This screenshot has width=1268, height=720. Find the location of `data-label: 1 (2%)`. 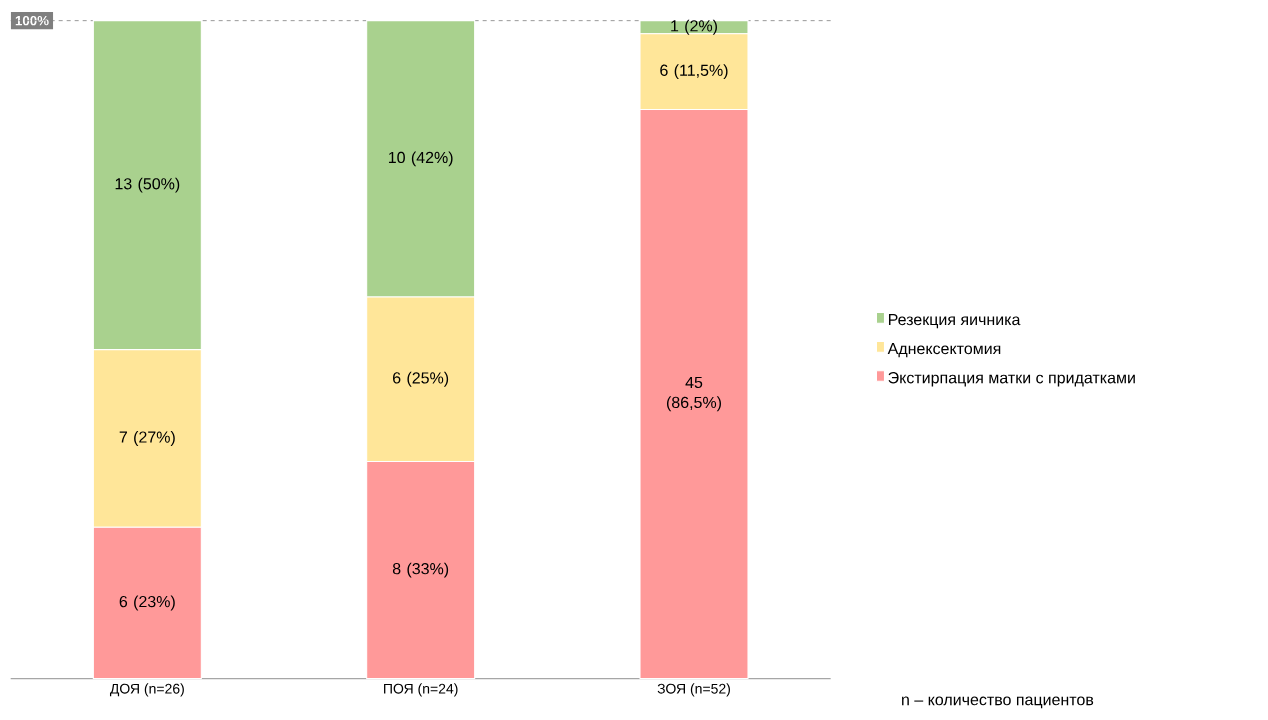

data-label: 1 (2%) is located at coordinates (694, 27).